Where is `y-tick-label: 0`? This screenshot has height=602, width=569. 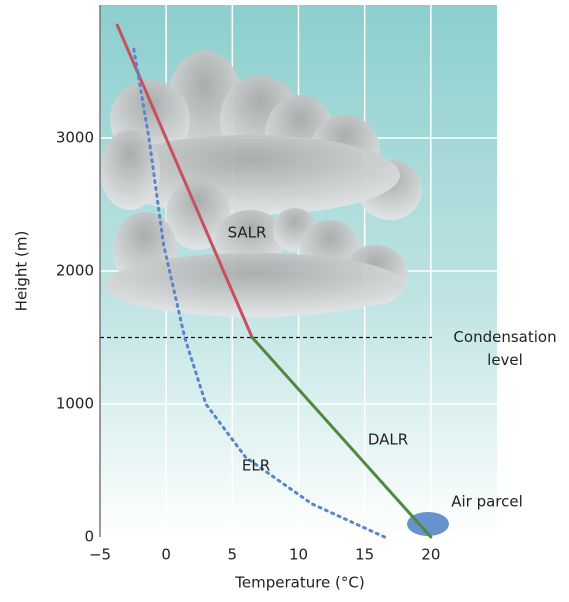
y-tick-label: 0 is located at coordinates (89, 537).